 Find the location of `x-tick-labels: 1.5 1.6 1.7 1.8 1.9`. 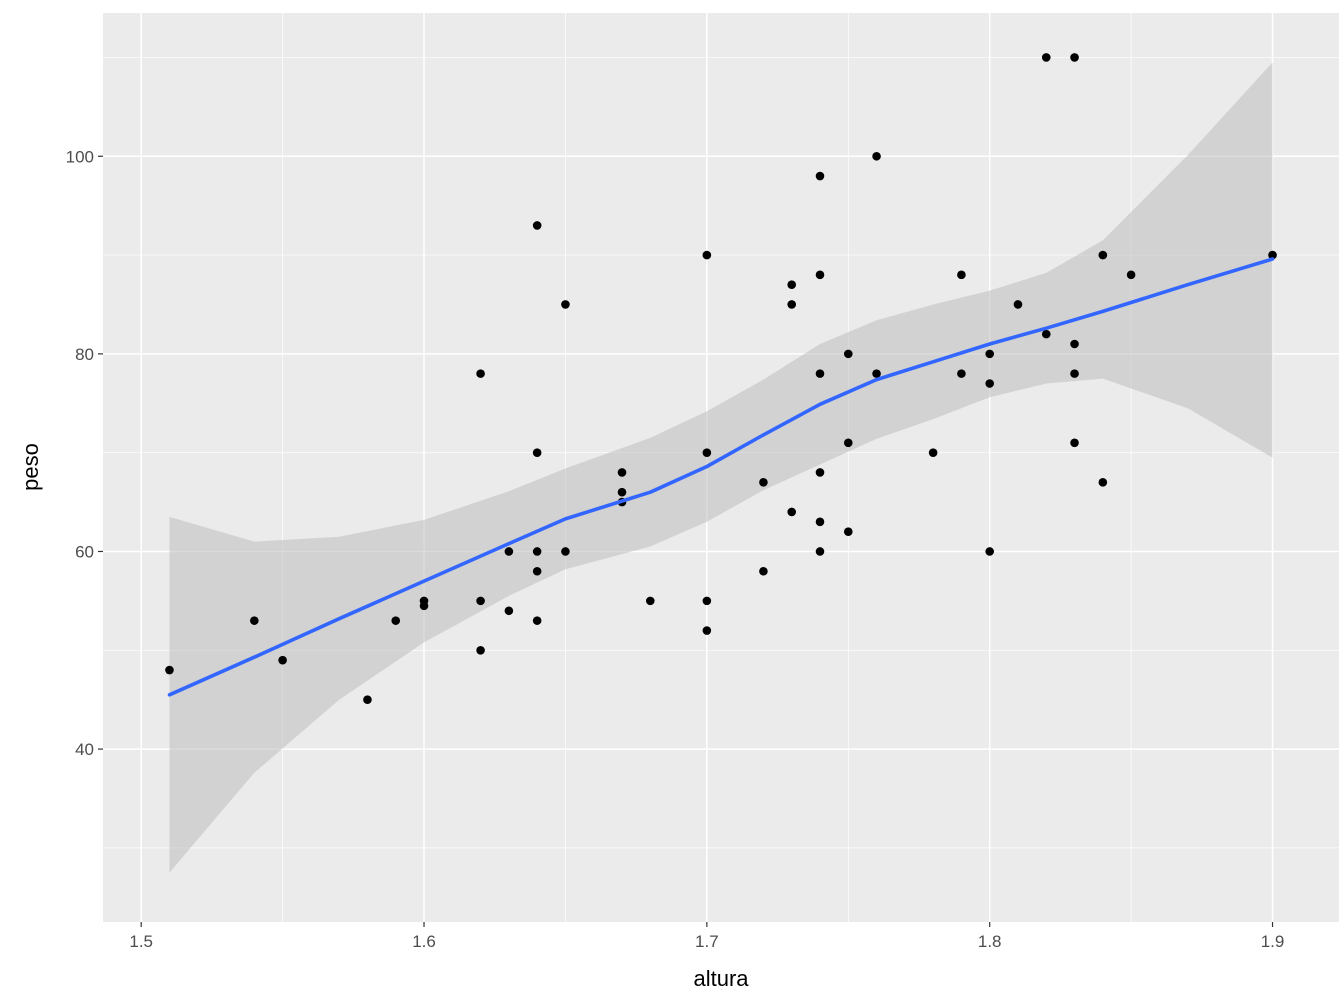

x-tick-labels: 1.5 1.6 1.7 1.8 1.9 is located at coordinates (706, 941).